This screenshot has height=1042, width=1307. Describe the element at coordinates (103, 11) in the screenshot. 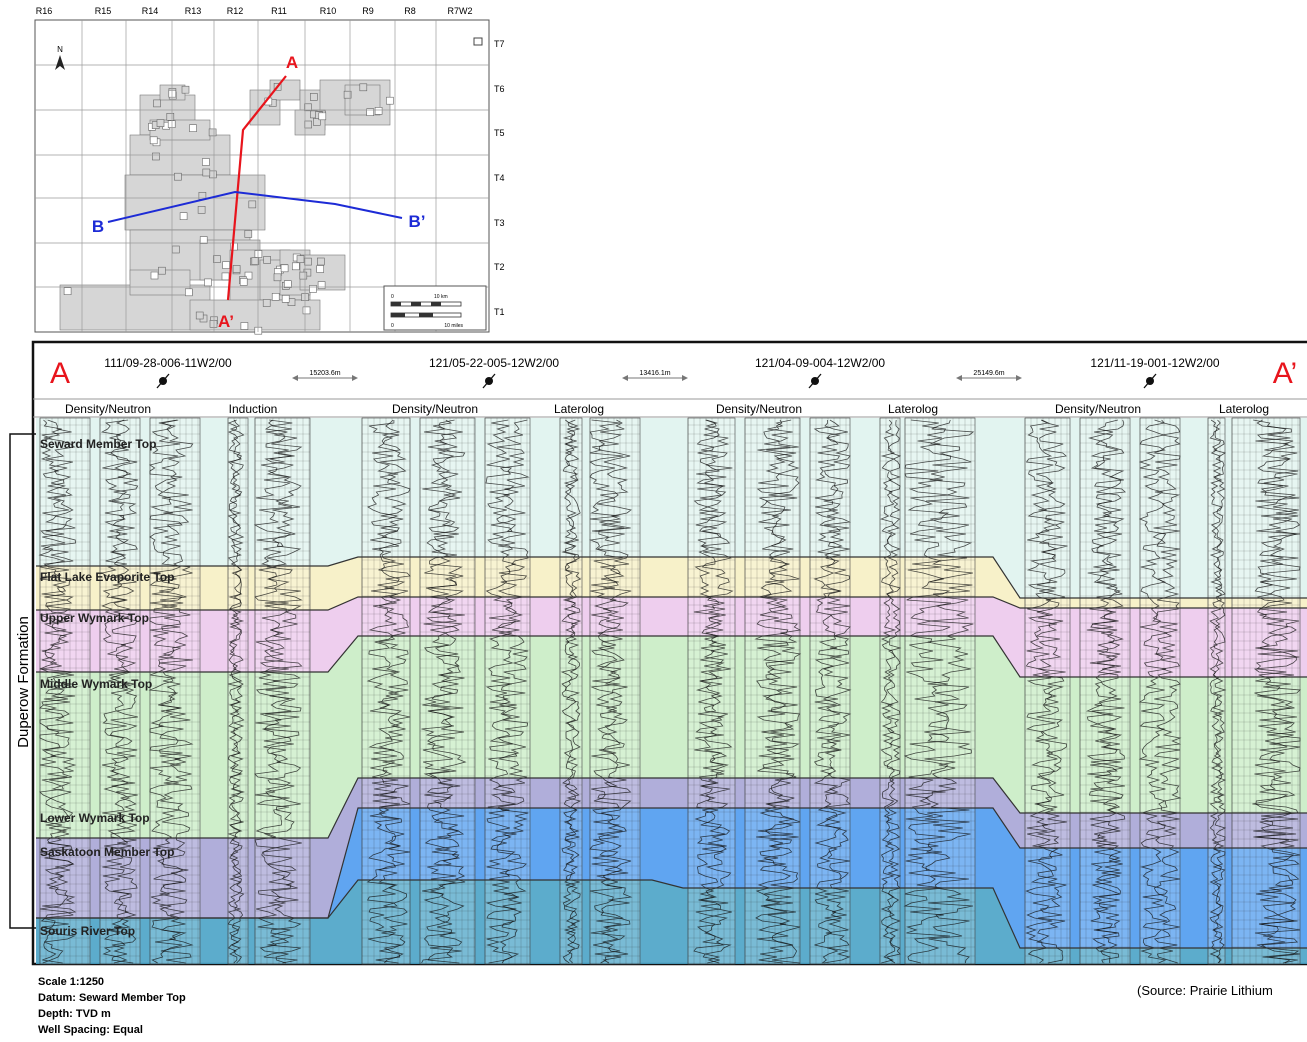

I see `range-label: R15` at that location.